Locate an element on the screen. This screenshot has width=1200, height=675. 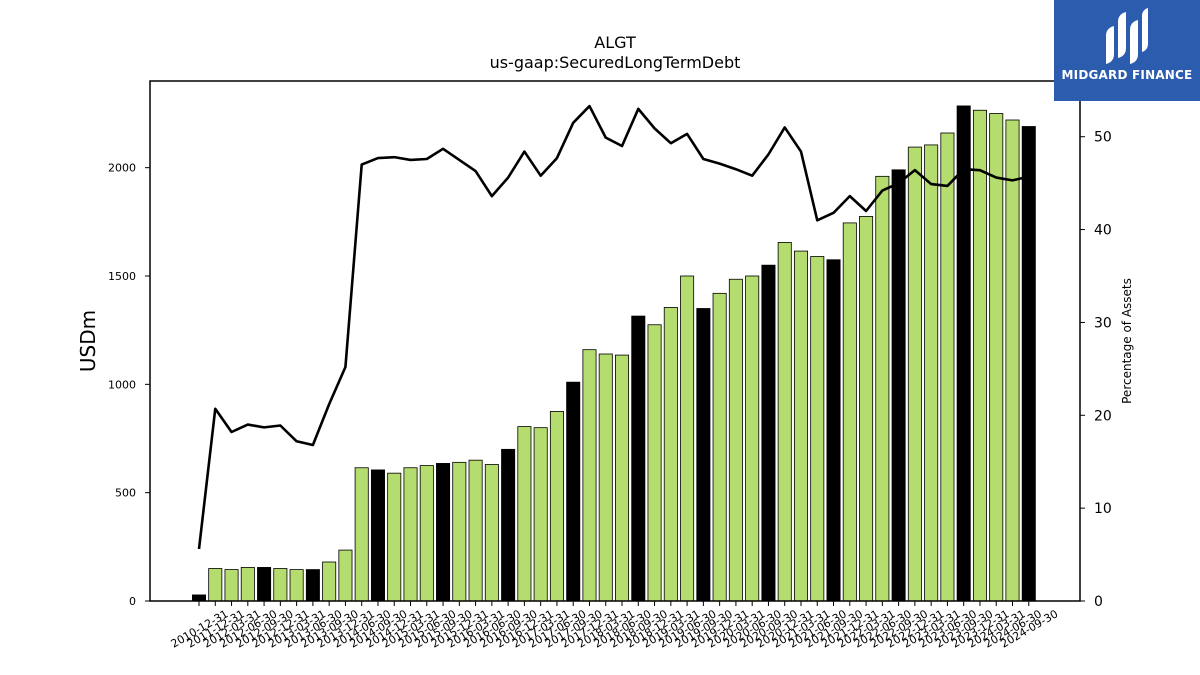
y-tick-label: 2000 is located at coordinates (122, 168).